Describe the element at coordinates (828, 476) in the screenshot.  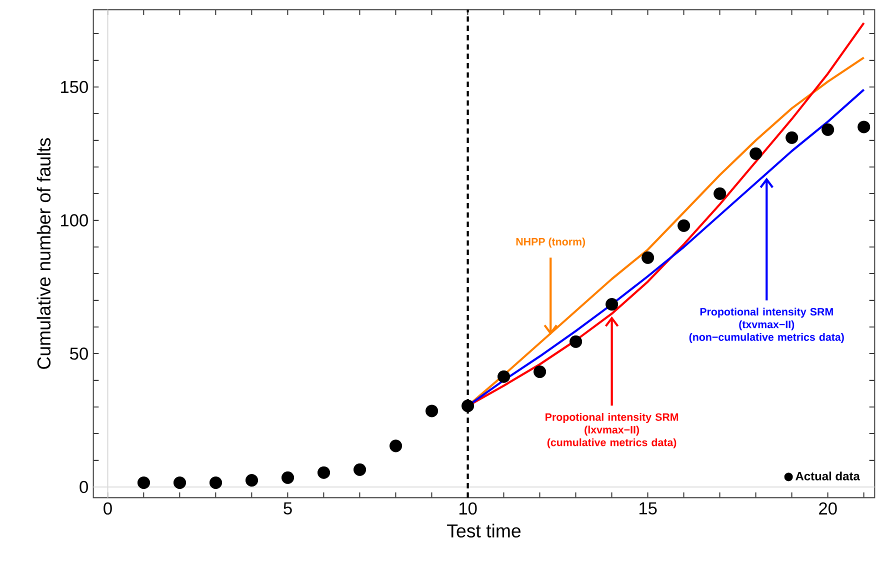
I see `legend-label: Actual data` at that location.